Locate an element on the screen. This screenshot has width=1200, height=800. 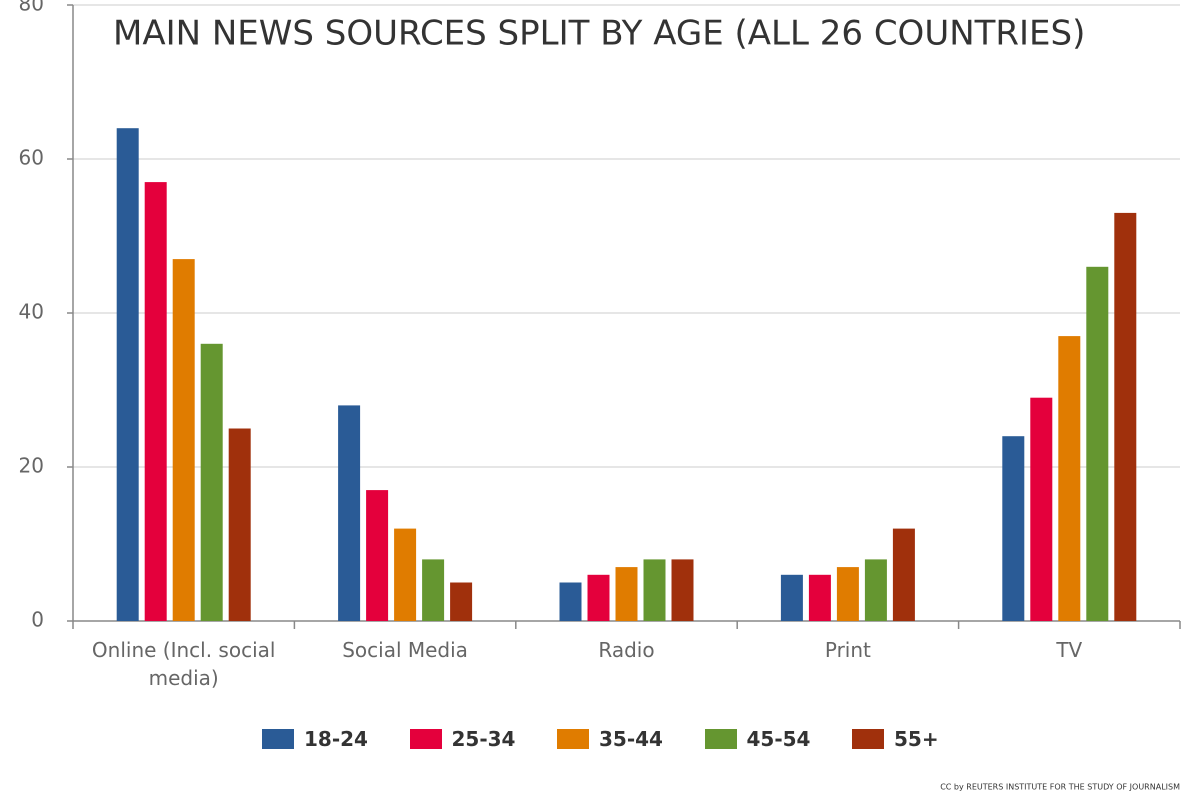
legend-item: 35-44 is located at coordinates (610, 739).